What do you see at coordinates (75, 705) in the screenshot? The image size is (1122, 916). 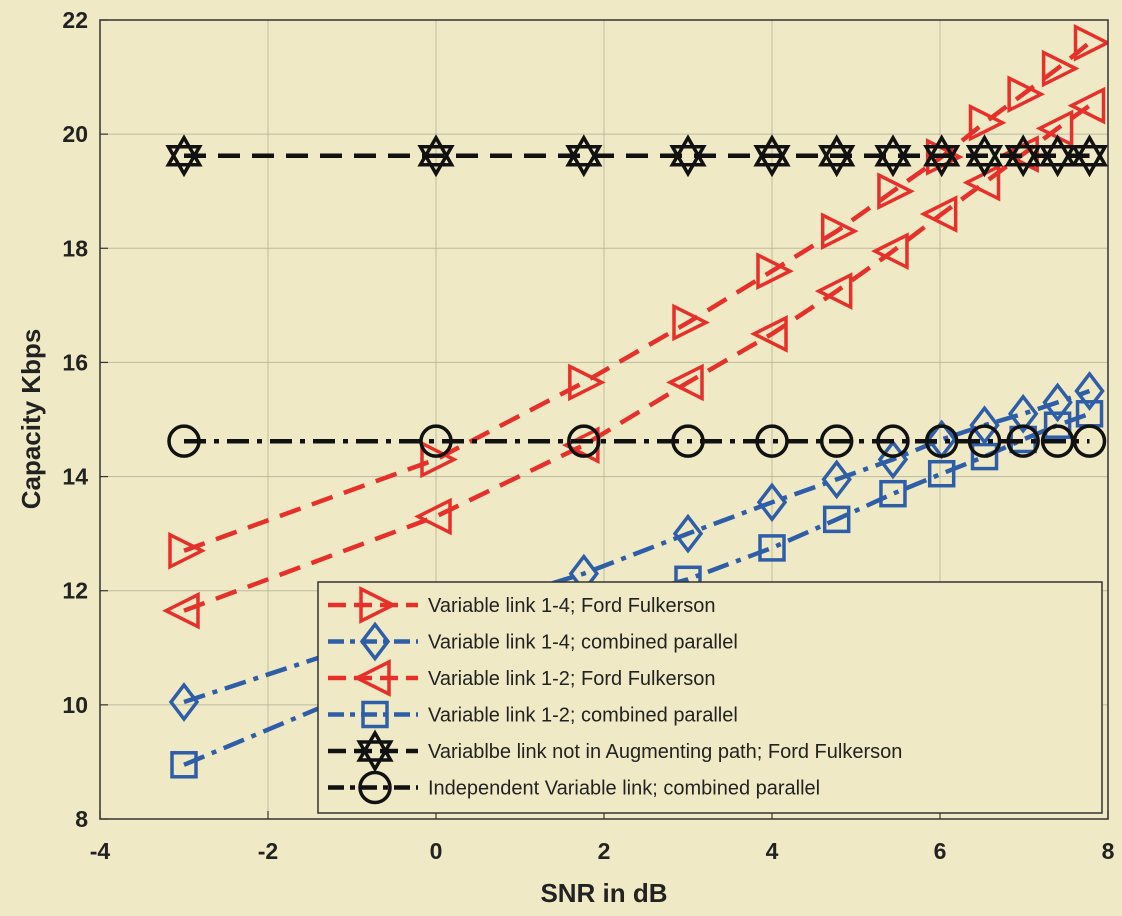 I see `y-tick-label: 10` at bounding box center [75, 705].